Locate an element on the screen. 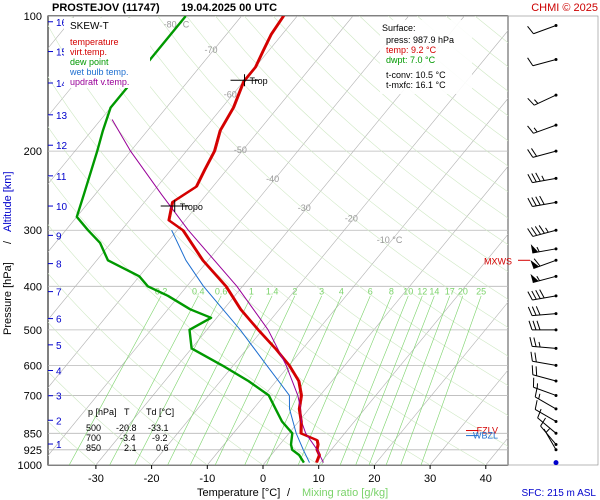  surface-heading: Surface: is located at coordinates (399, 28).